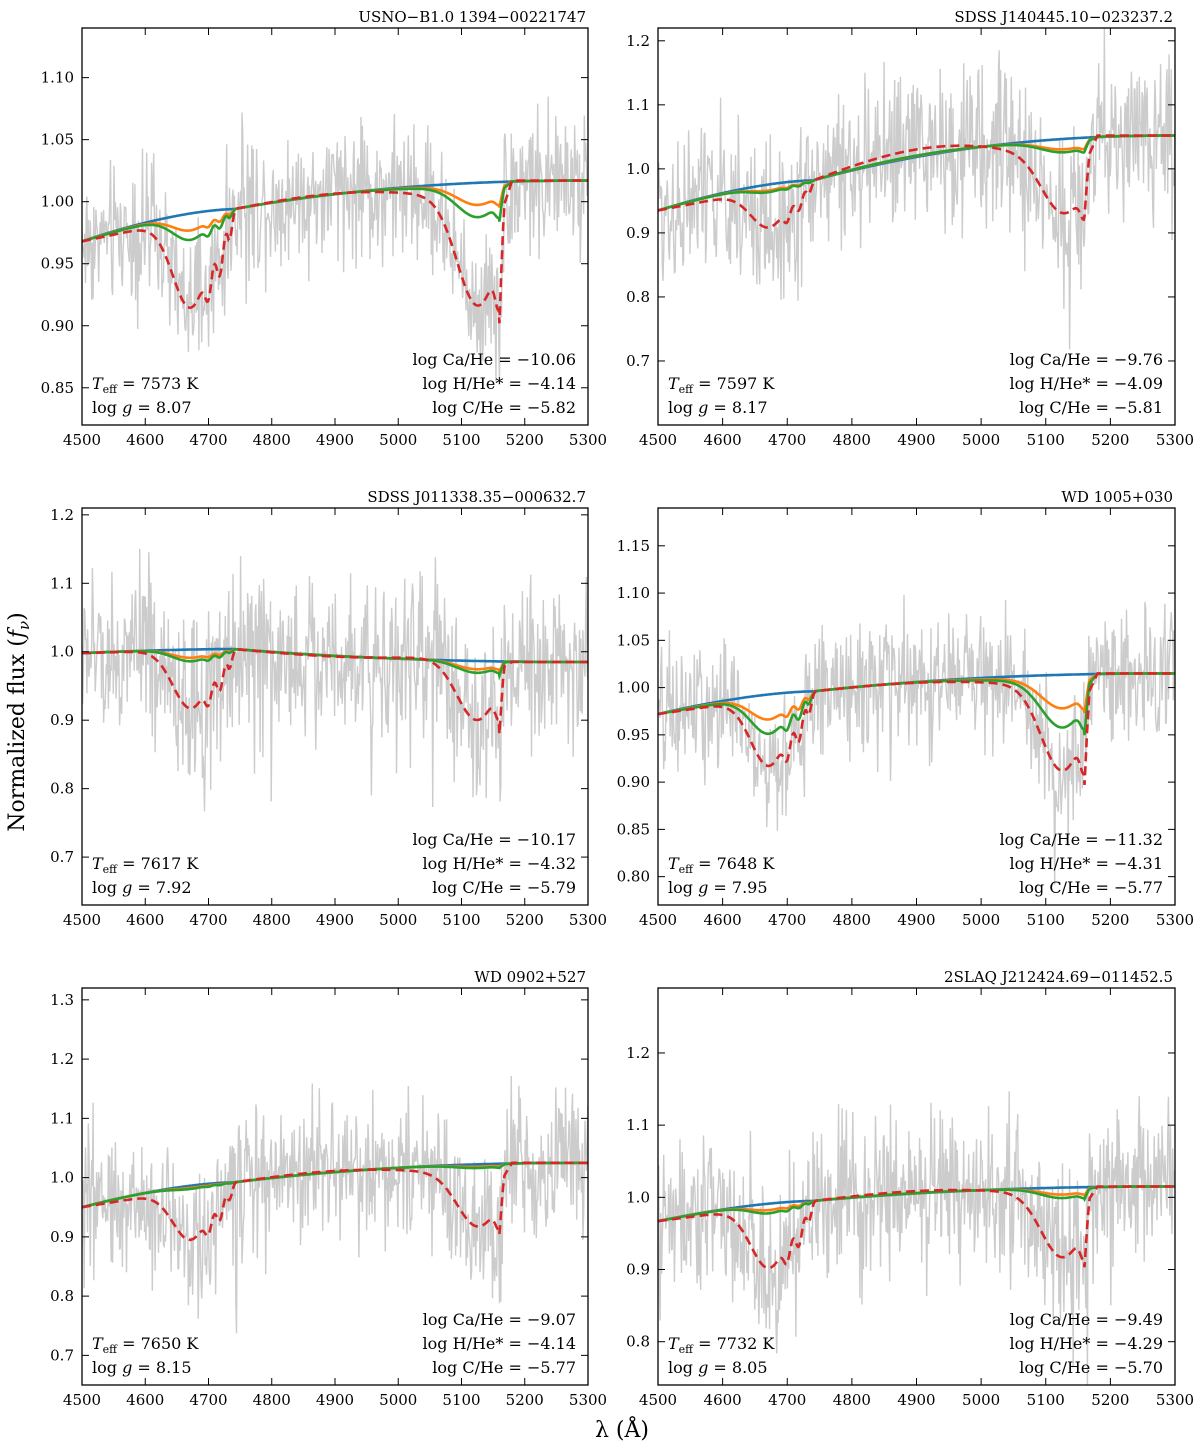 This screenshot has height=1449, width=1200. What do you see at coordinates (145, 385) in the screenshot?
I see `teff-label: Teff = 7573 K` at bounding box center [145, 385].